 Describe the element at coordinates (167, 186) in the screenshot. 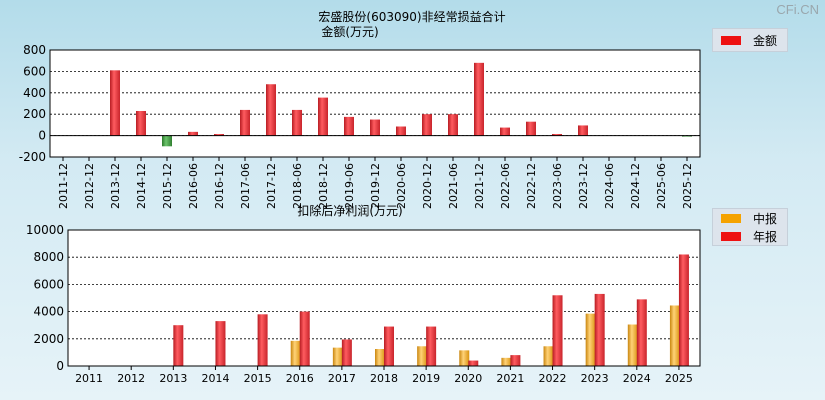

I see `x-tick-label: 2015-12` at that location.